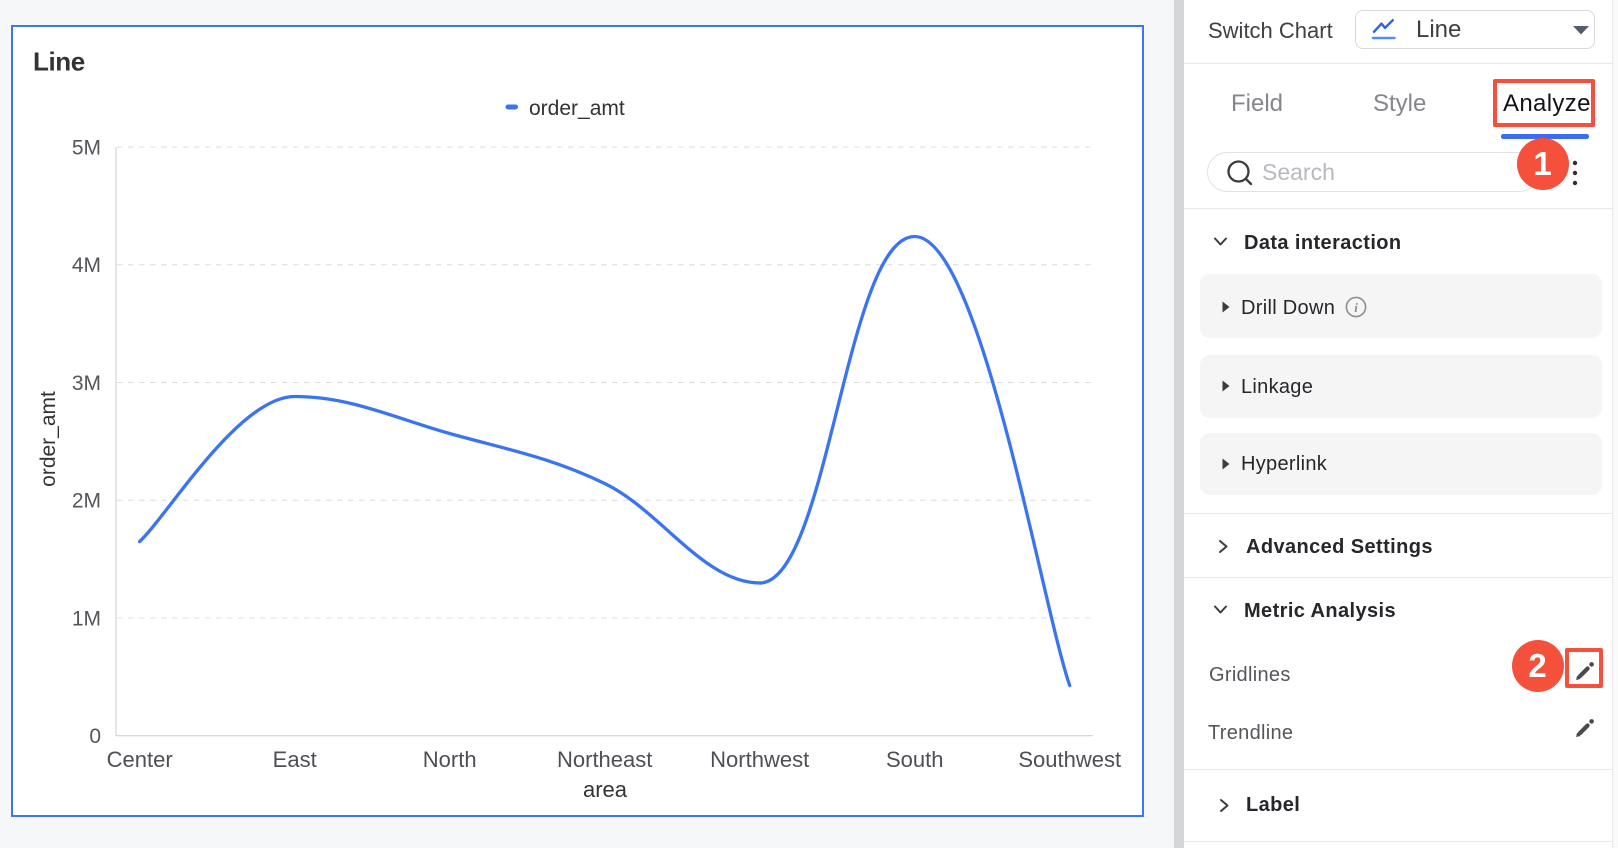  Describe the element at coordinates (1069, 759) in the screenshot. I see `svg-text: Southwest` at that location.